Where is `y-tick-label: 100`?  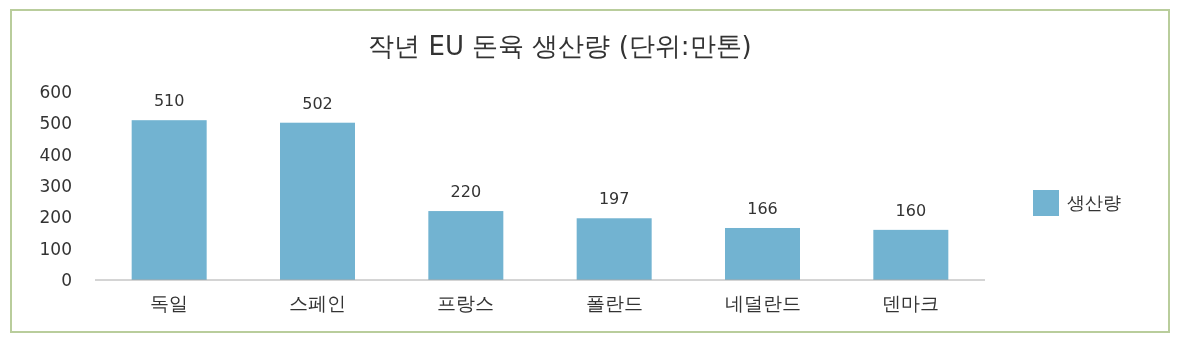
y-tick-label: 100 is located at coordinates (55, 248).